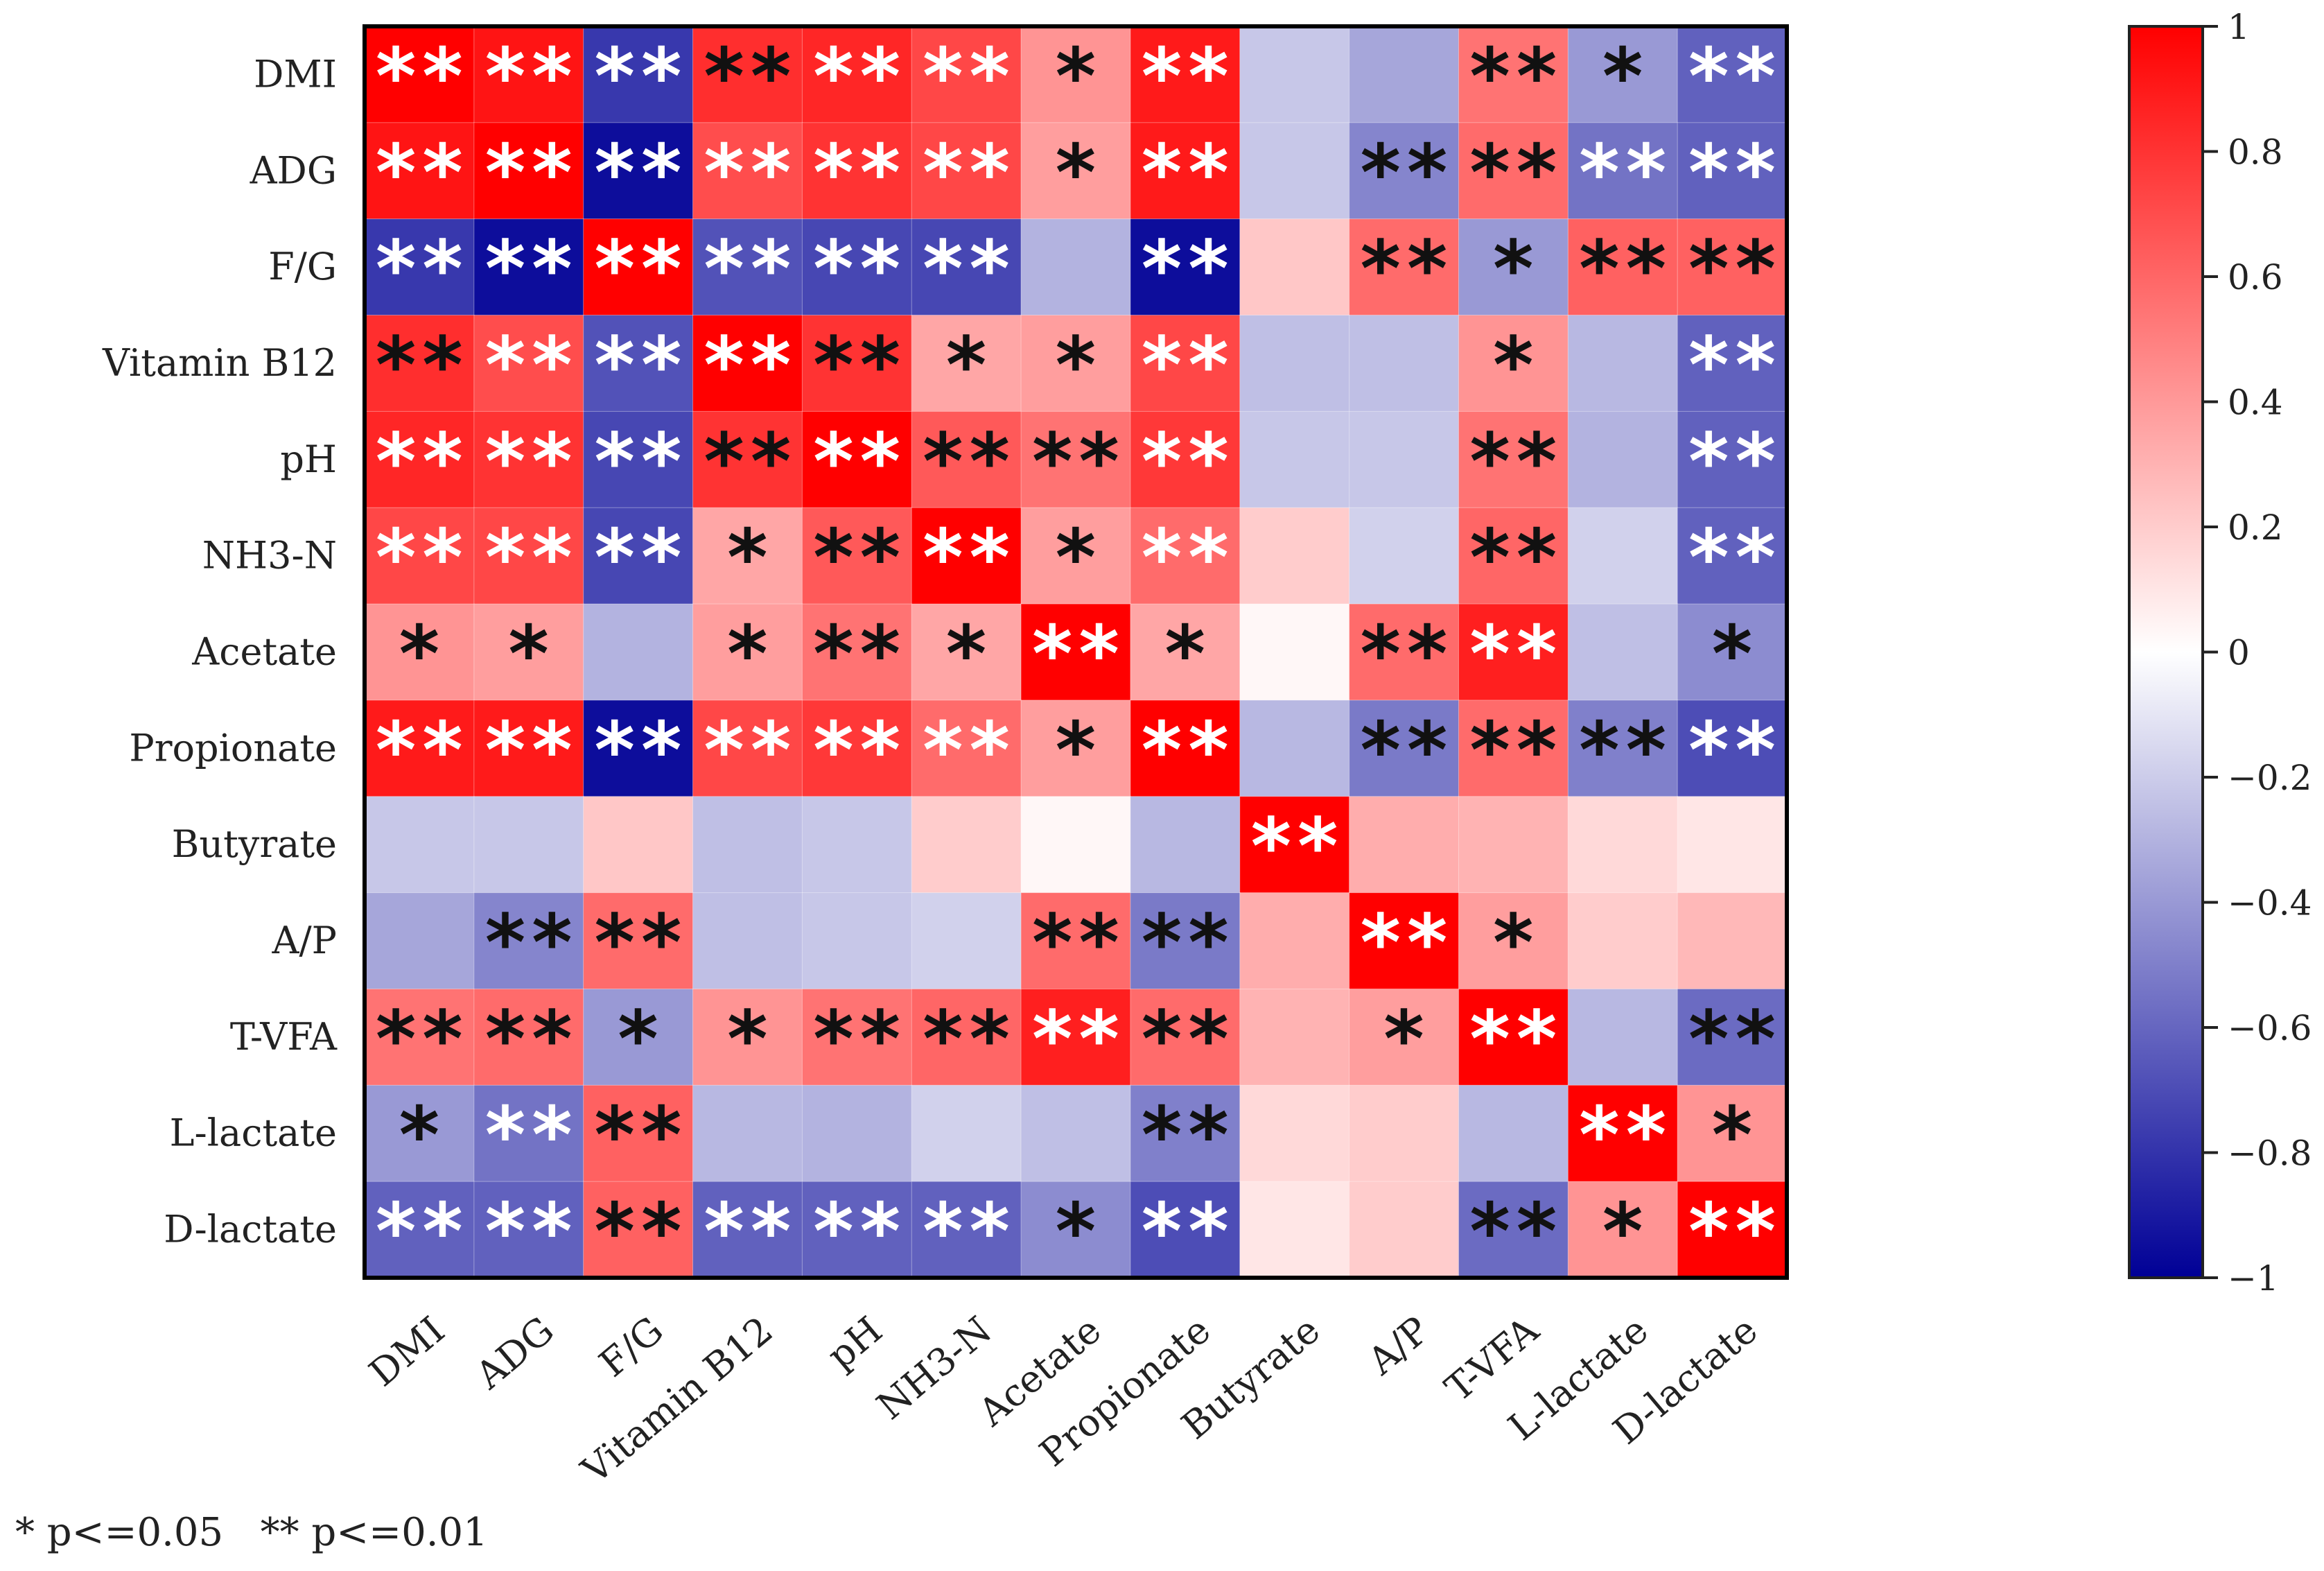 Image resolution: width=2324 pixels, height=1571 pixels. I want to click on cell-l-lactate-propionate, so click(1185, 1133).